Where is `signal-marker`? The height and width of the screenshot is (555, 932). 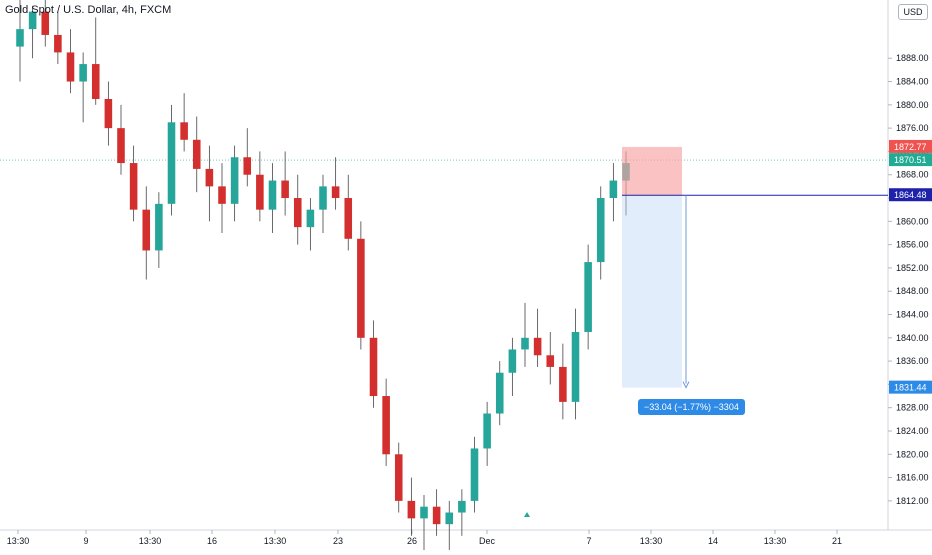
signal-marker is located at coordinates (527, 514).